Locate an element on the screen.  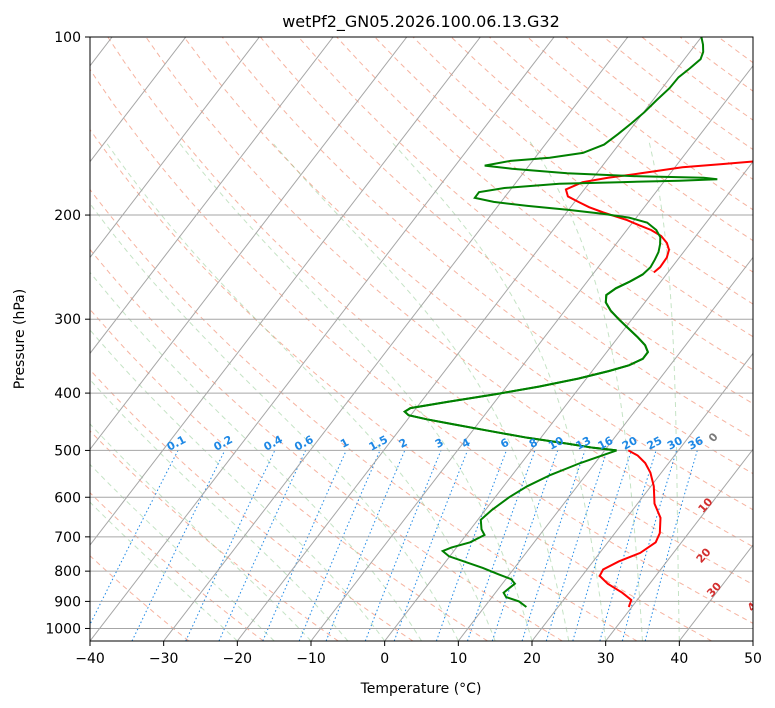
mixing-ratio-label: 4 is located at coordinates (466, 443).